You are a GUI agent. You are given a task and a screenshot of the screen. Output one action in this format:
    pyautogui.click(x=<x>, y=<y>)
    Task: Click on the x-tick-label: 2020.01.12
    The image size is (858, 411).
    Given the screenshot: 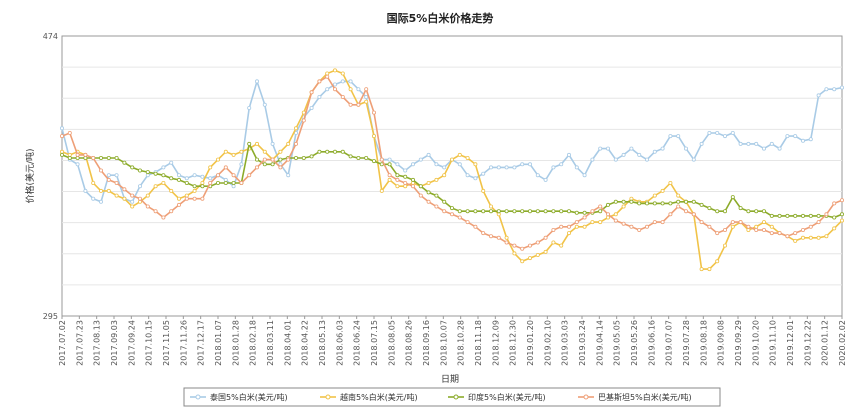 What is the action you would take?
    pyautogui.click(x=825, y=343)
    